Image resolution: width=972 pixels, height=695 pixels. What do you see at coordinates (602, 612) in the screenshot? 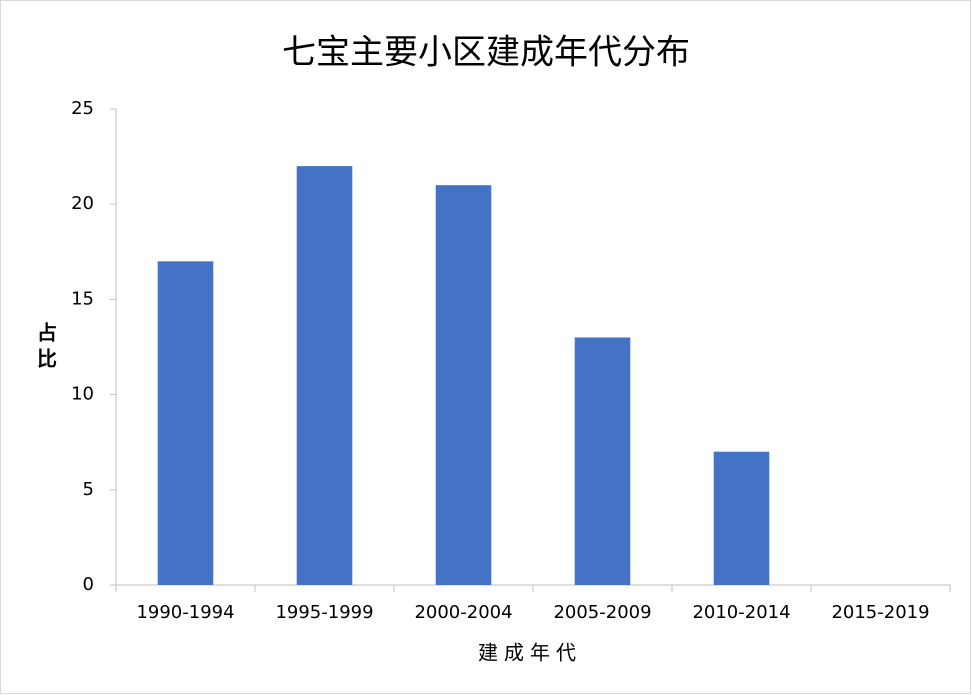
I see `x-tick-label: 2005-2009` at bounding box center [602, 612].